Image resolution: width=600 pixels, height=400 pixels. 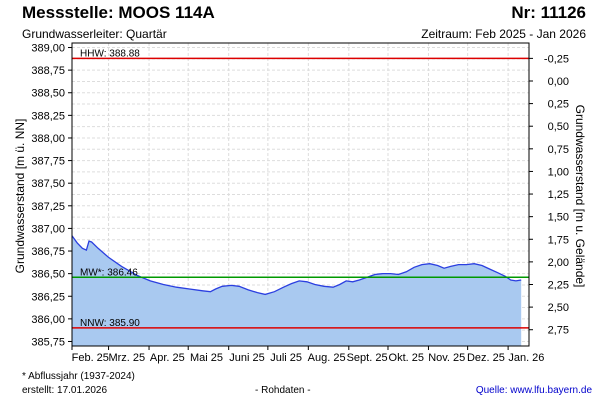 What do you see at coordinates (556, 59) in the screenshot?
I see `y-tick-label-right: -0,25` at bounding box center [556, 59].